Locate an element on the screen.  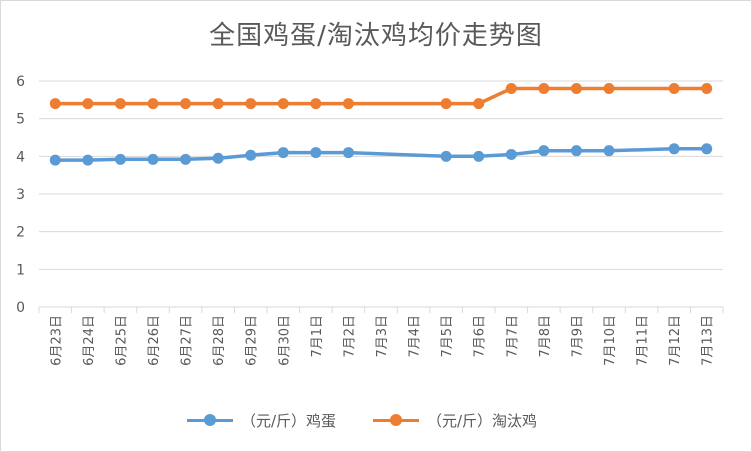
x-tick-label: 7月8日 is located at coordinates (545, 336).